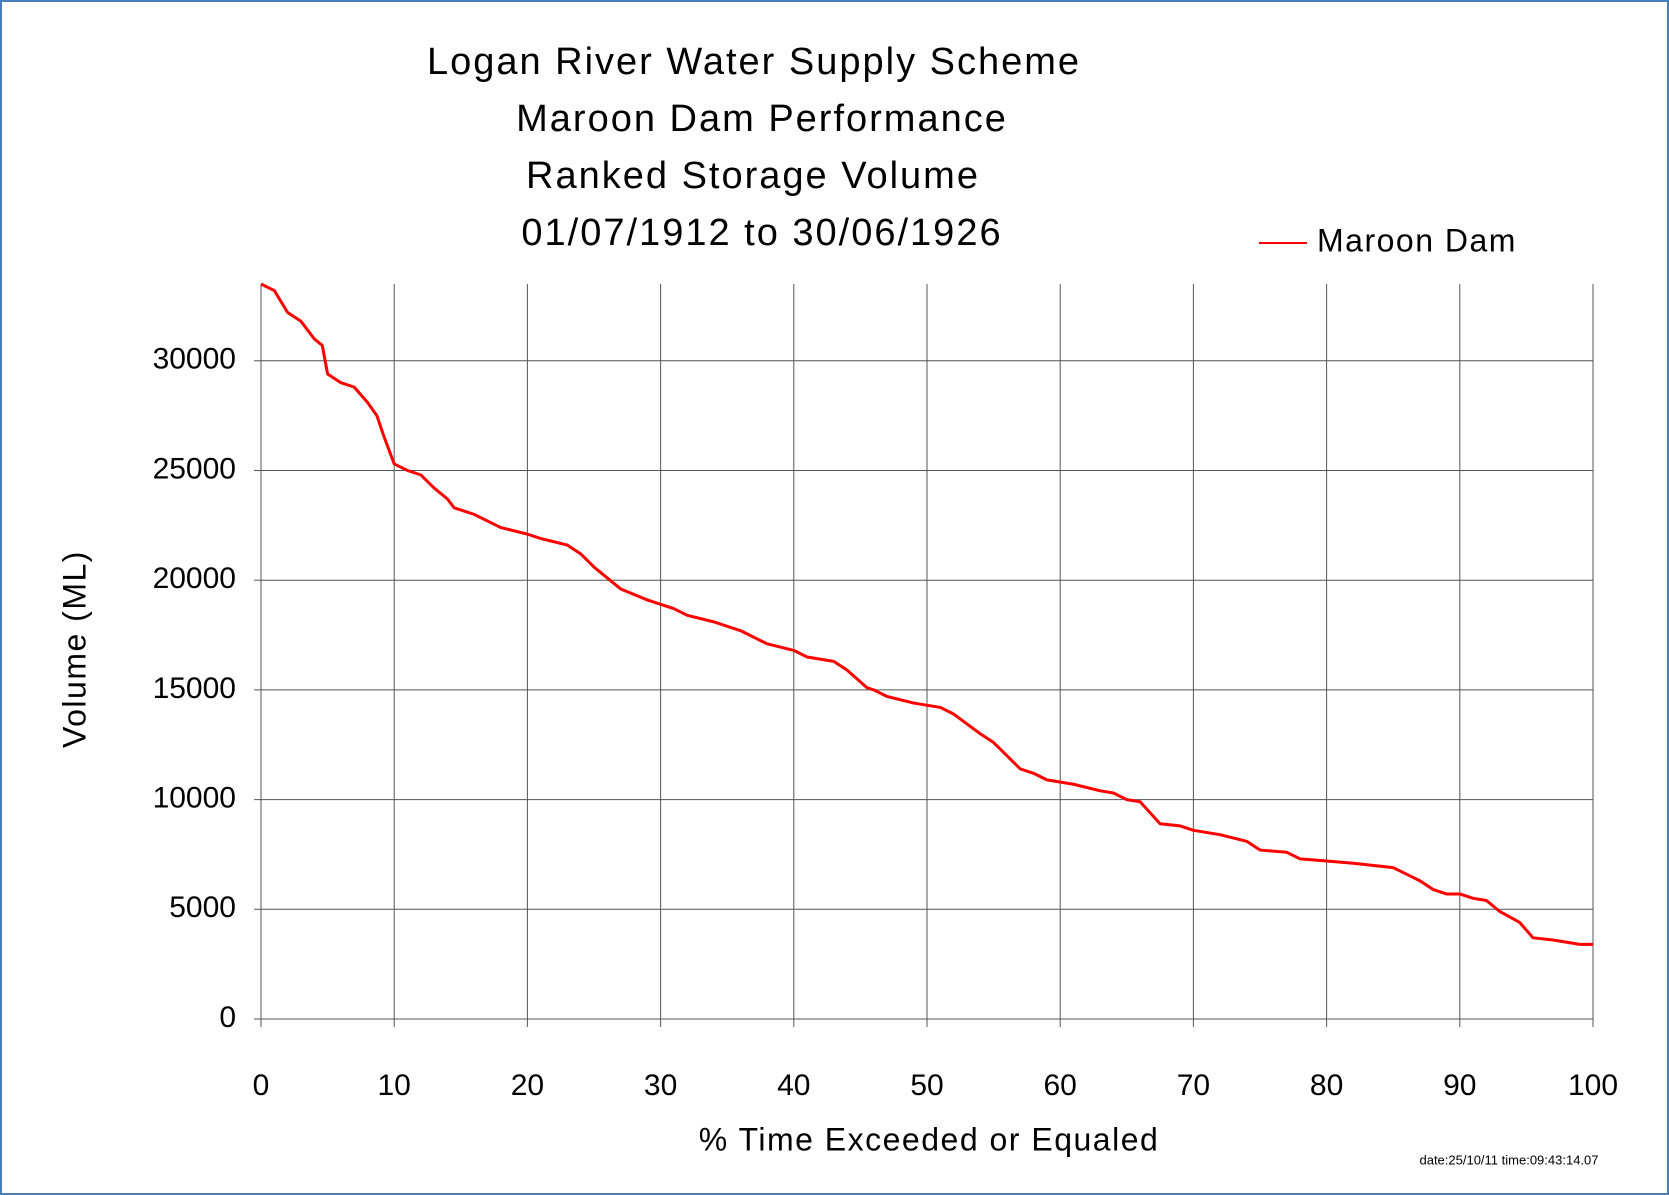  Describe the element at coordinates (394, 1085) in the screenshot. I see `x-tick-label: 10` at that location.